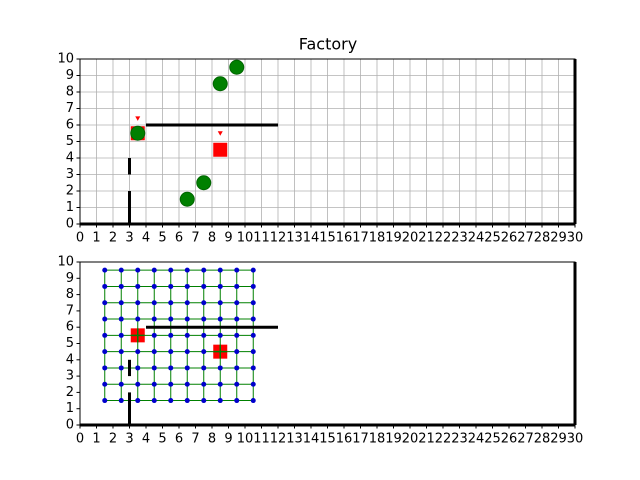  Describe the element at coordinates (65, 262) in the screenshot. I see `y-tick-label: 10` at that location.